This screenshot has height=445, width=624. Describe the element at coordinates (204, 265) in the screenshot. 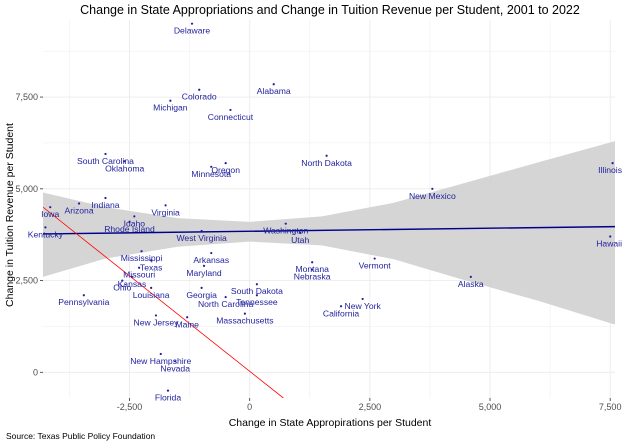

I see `point-maryland` at that location.